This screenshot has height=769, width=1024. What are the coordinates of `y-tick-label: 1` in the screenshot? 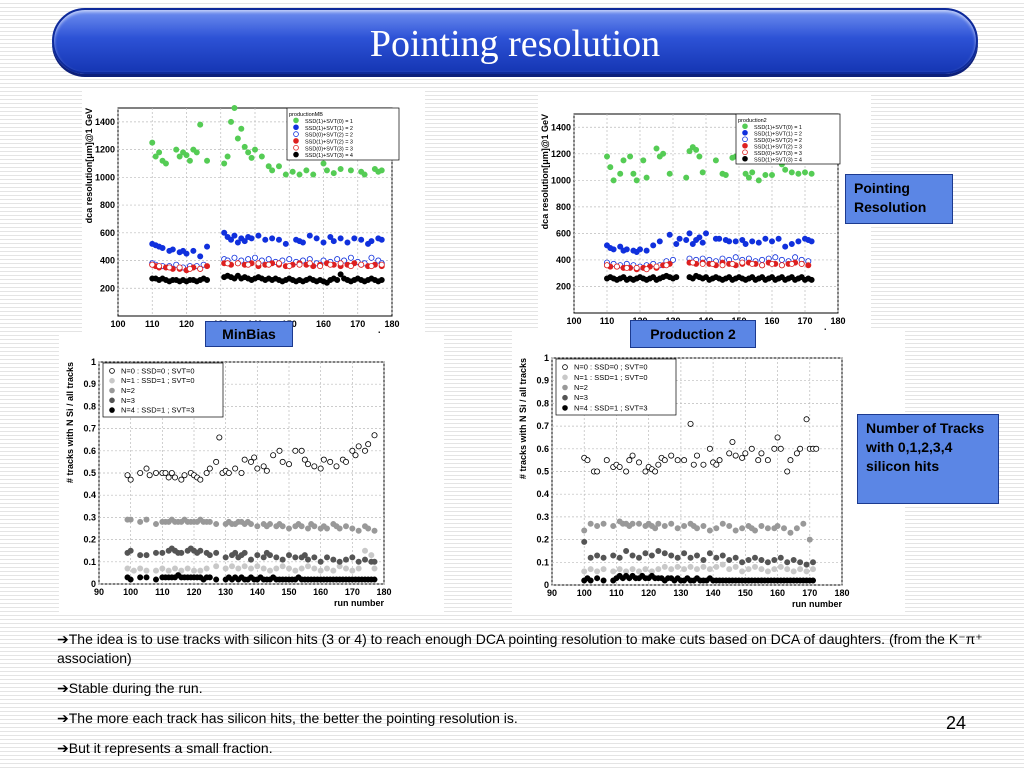 It's located at (546, 358).